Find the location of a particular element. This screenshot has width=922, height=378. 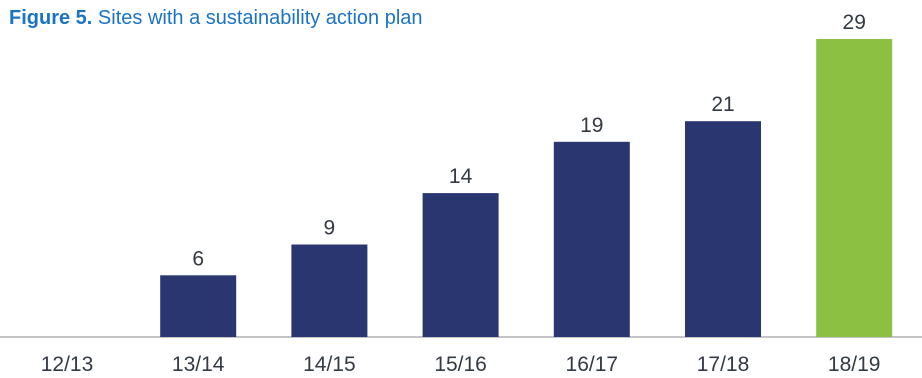

x-tick-label-15-16: 15/16 is located at coordinates (460, 364).